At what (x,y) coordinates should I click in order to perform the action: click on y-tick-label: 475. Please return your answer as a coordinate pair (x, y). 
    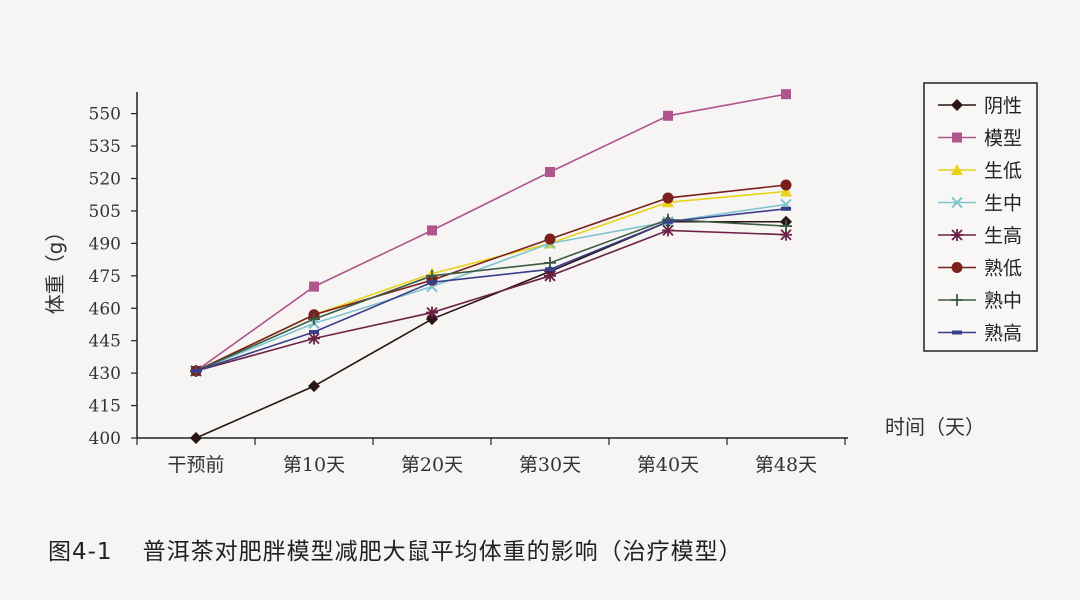
    Looking at the image, I should click on (105, 277).